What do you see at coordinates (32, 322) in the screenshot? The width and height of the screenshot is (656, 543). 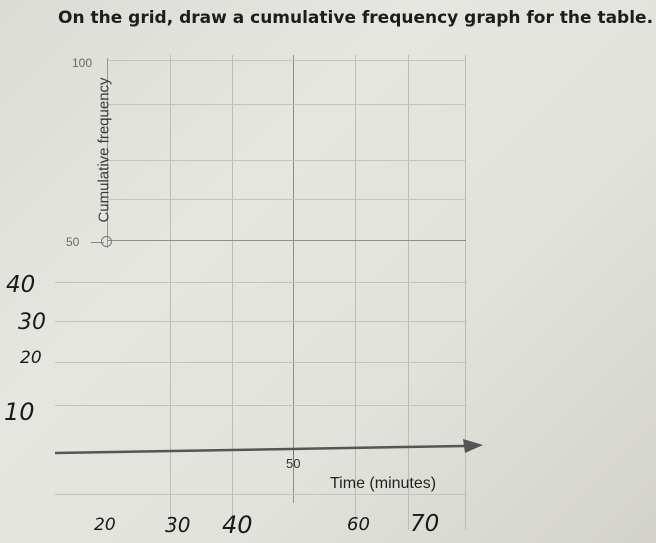 I see `hand-y-30: 30` at bounding box center [32, 322].